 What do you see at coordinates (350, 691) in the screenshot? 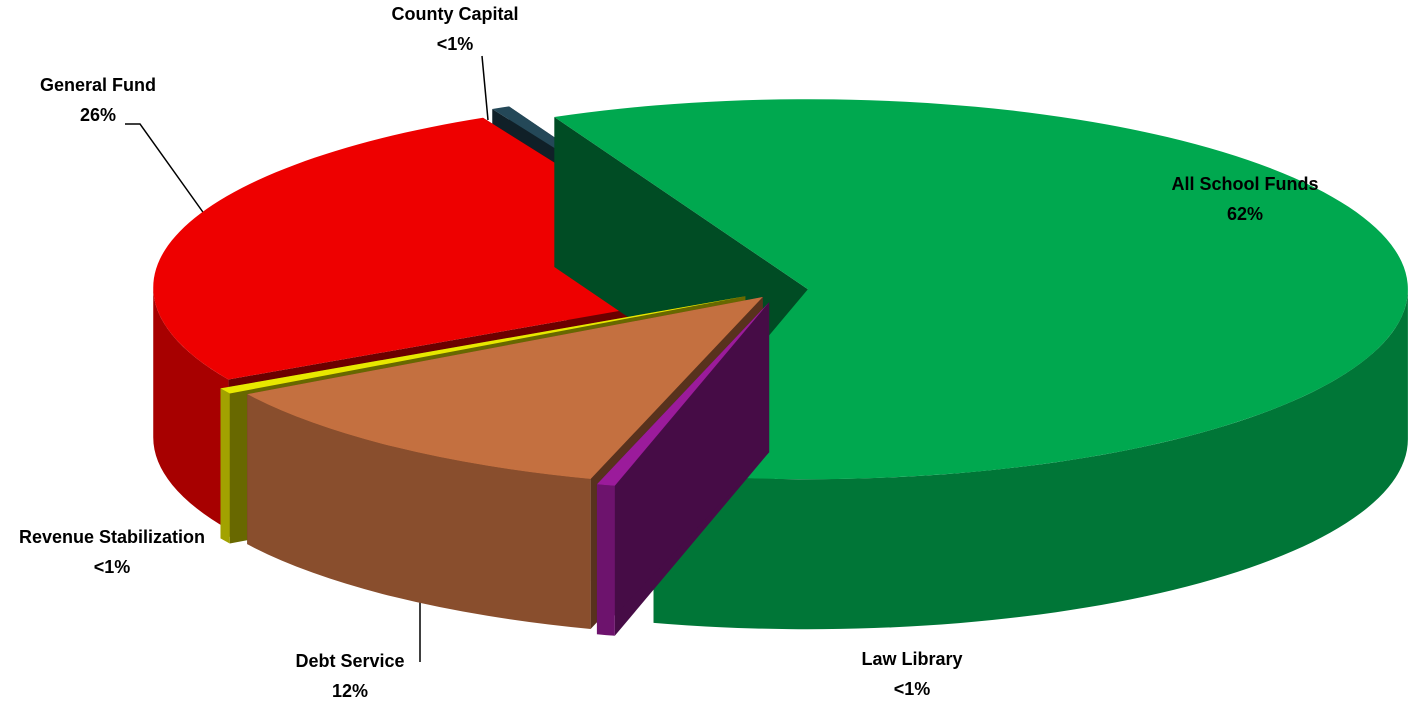
I see `slice-value-label: 12%` at bounding box center [350, 691].